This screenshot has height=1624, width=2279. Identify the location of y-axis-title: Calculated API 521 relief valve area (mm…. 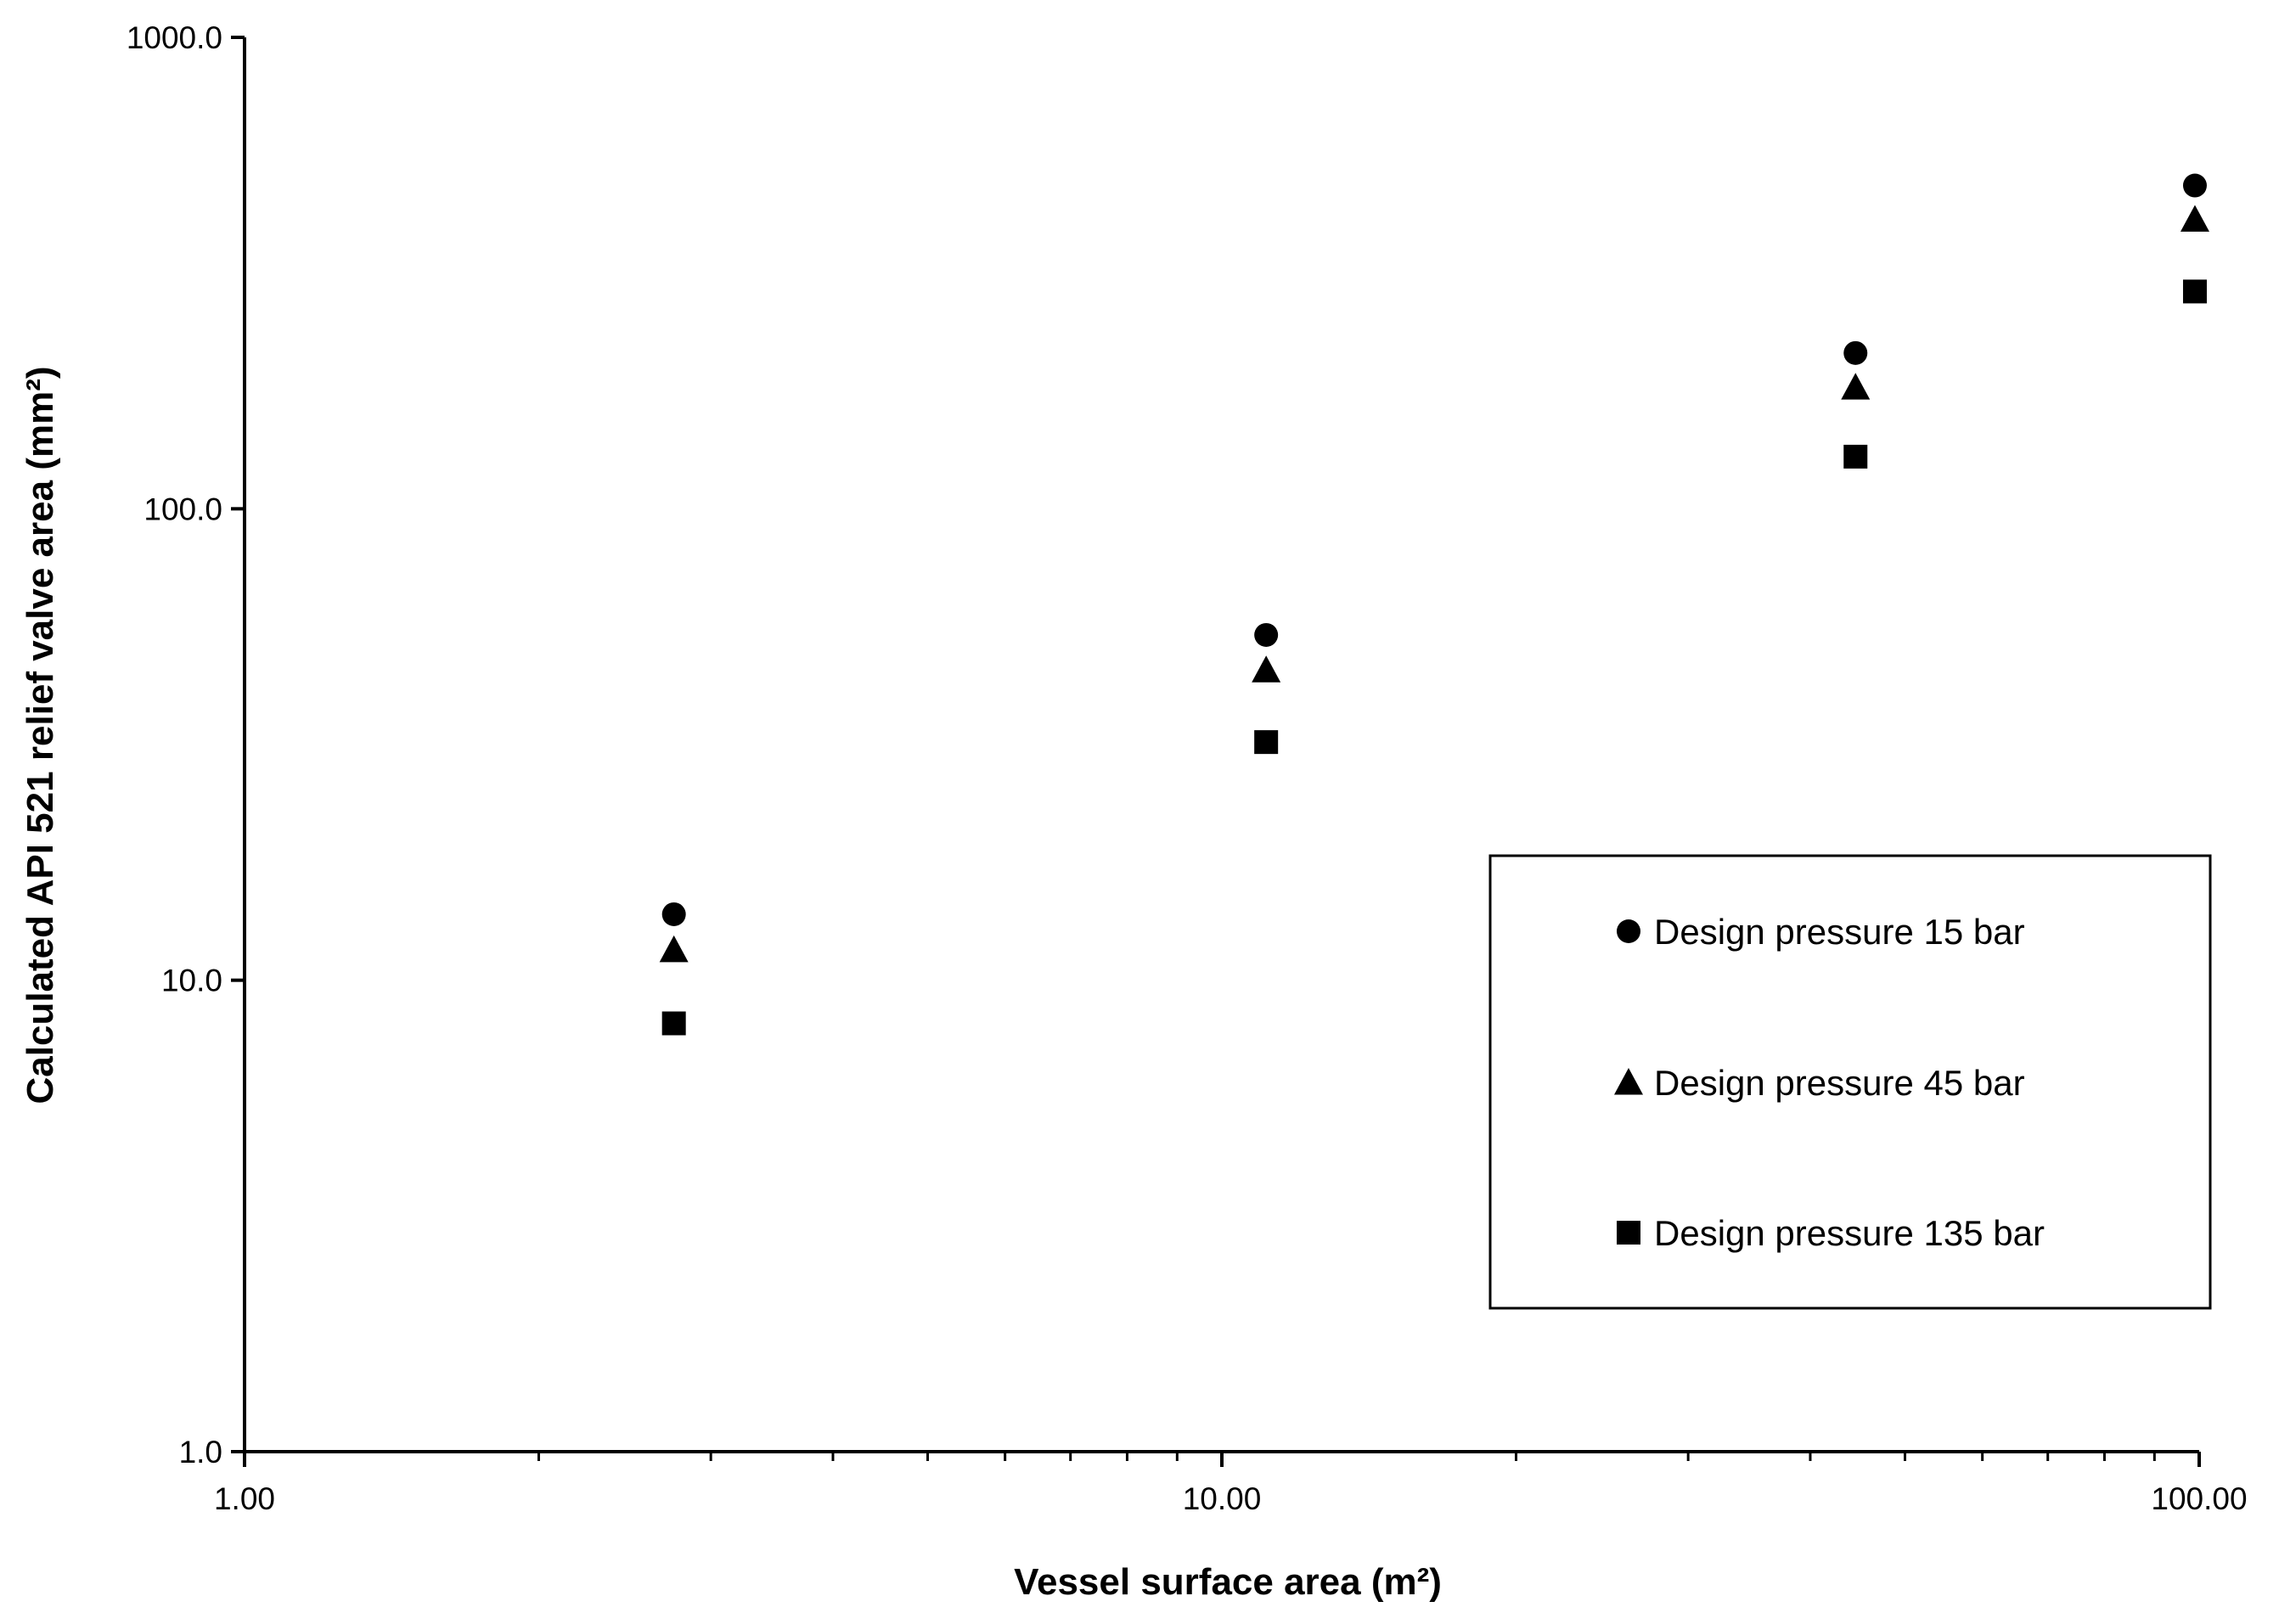
(40, 735).